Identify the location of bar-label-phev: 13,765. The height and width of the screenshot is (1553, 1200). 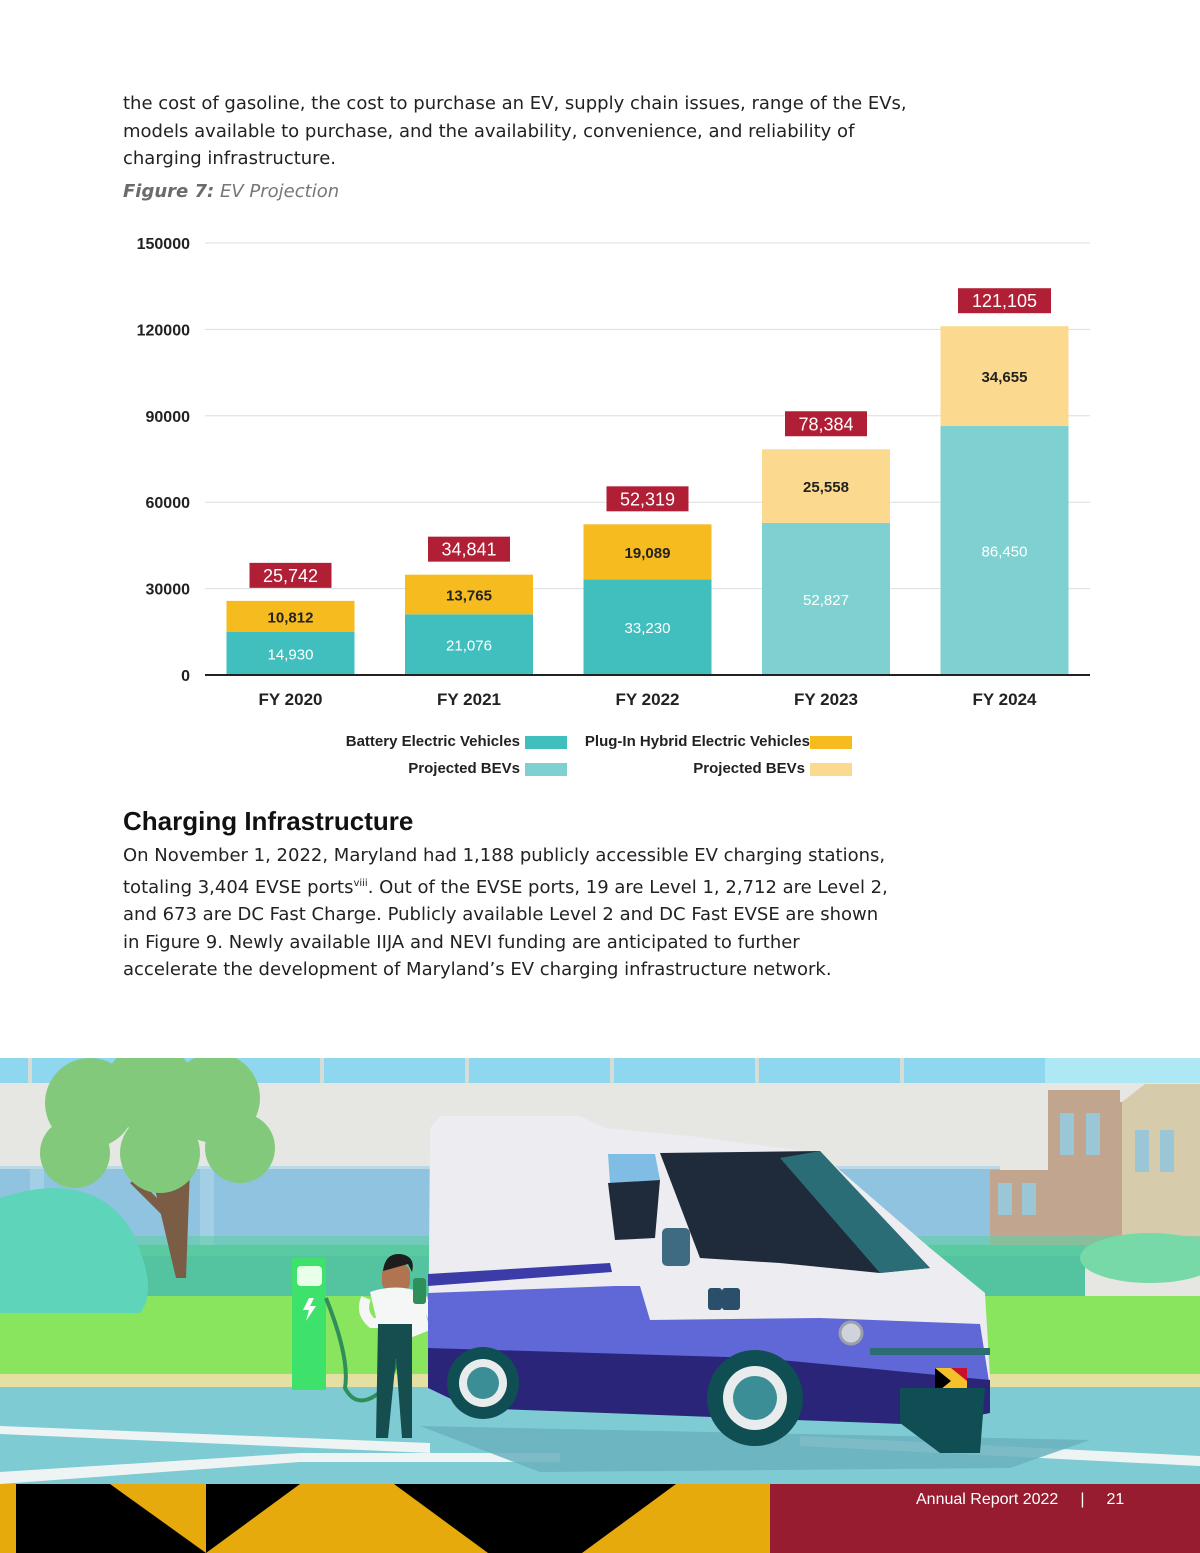
(469, 595).